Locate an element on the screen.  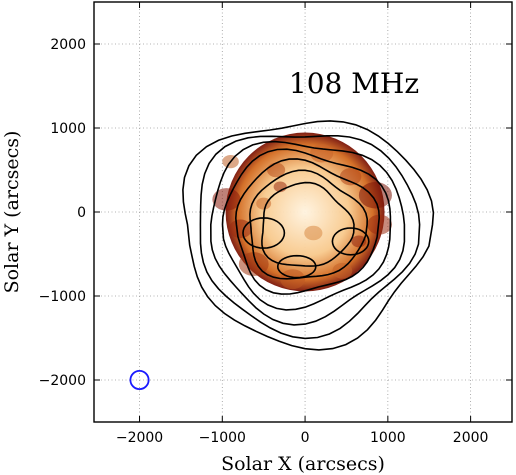
y-tick-label: −2000 is located at coordinates (62, 381).